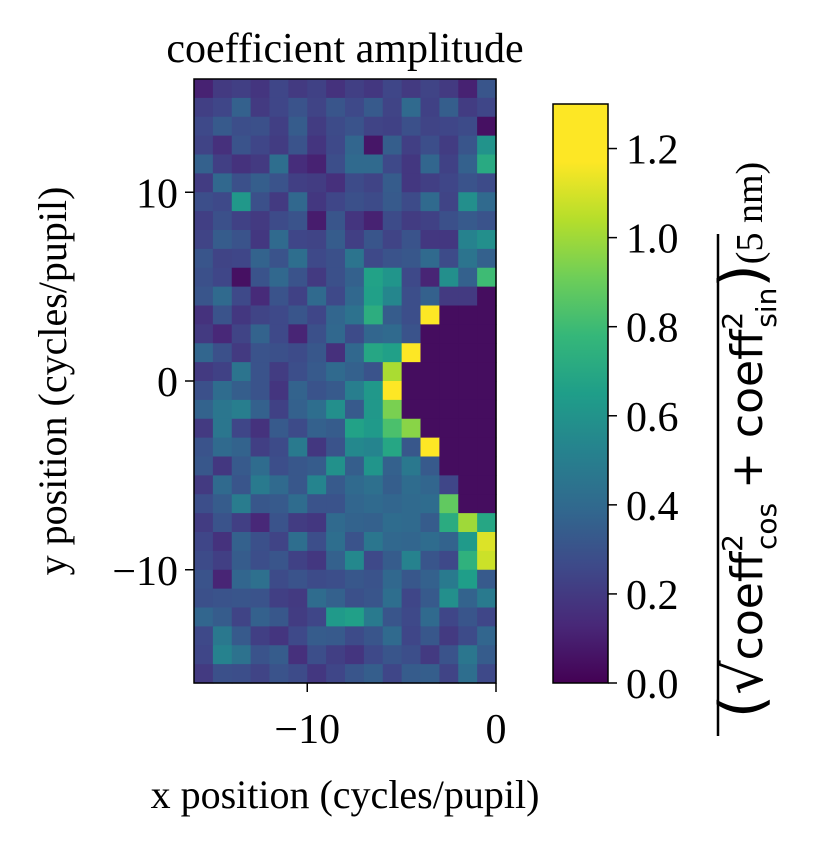 The image size is (830, 841). Describe the element at coordinates (743, 677) in the screenshot. I see `colorbar-label-sqrt: √` at that location.